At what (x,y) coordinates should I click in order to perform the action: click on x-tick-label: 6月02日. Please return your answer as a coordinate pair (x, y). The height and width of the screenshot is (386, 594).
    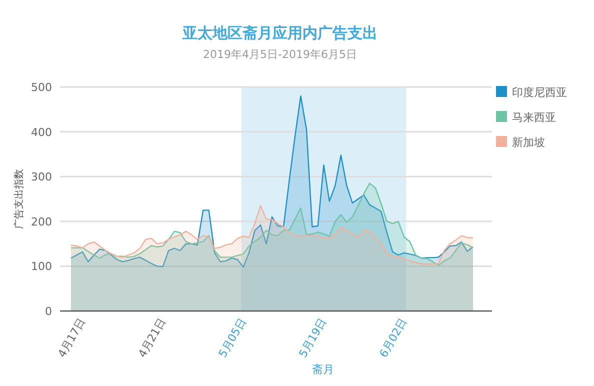
    Looking at the image, I should click on (393, 338).